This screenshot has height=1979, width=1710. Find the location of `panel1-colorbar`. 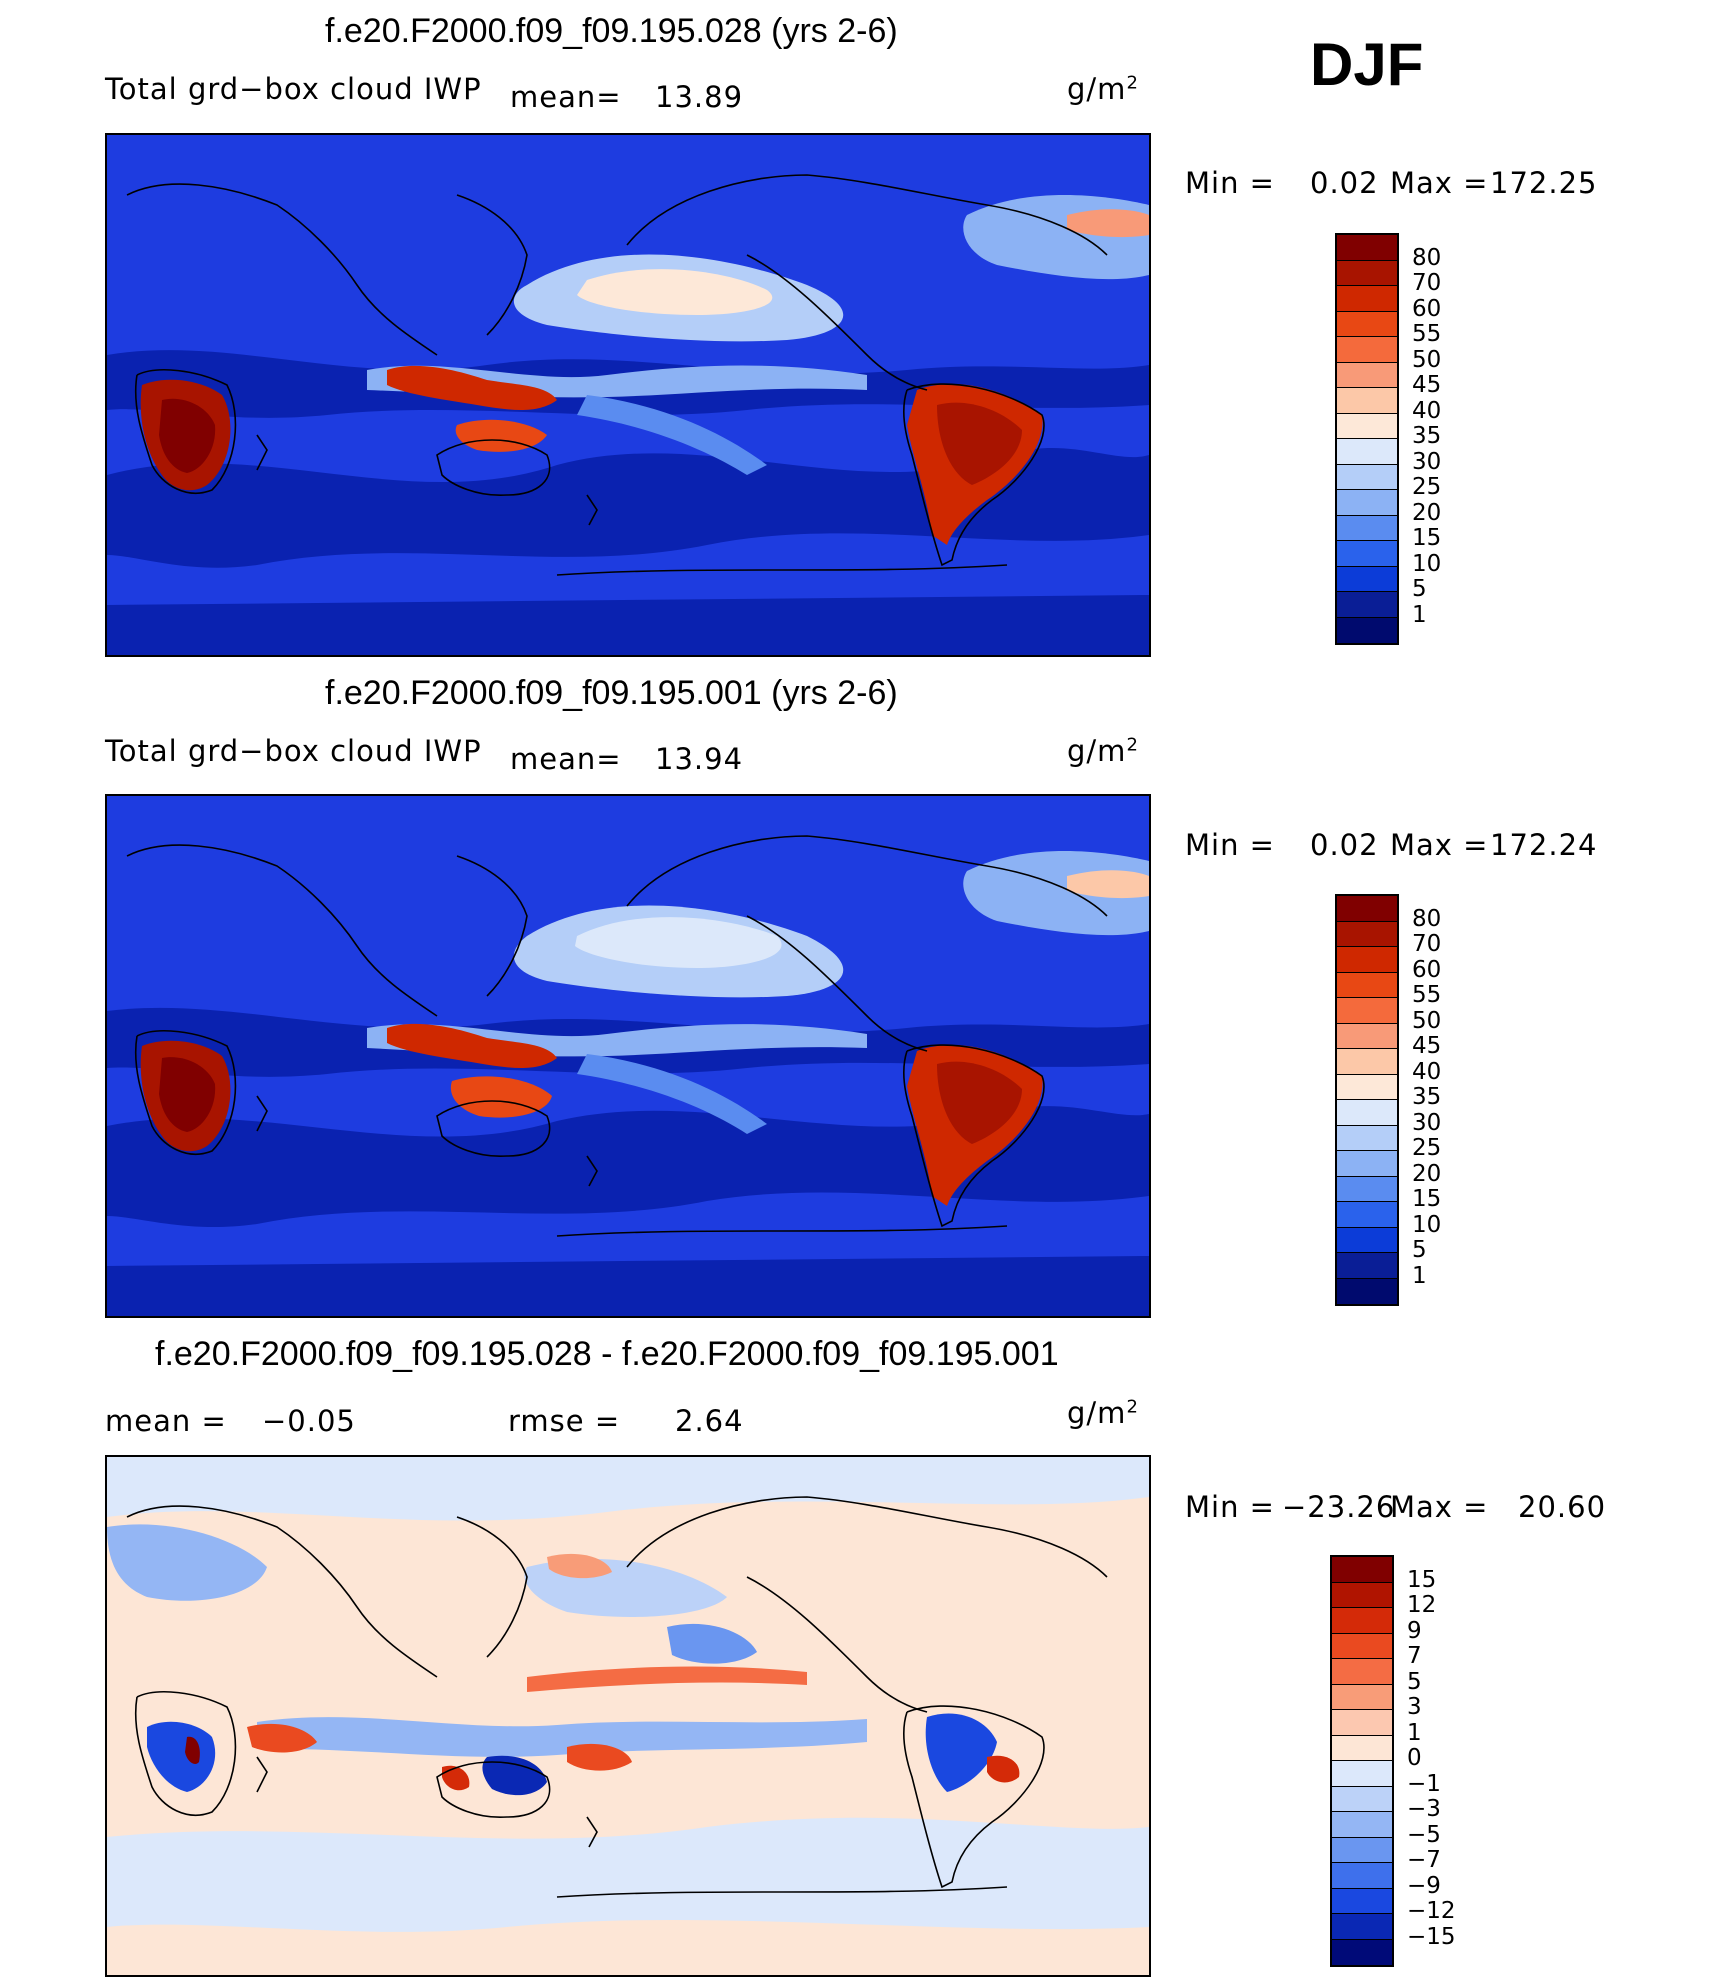

panel1-colorbar is located at coordinates (1367, 439).